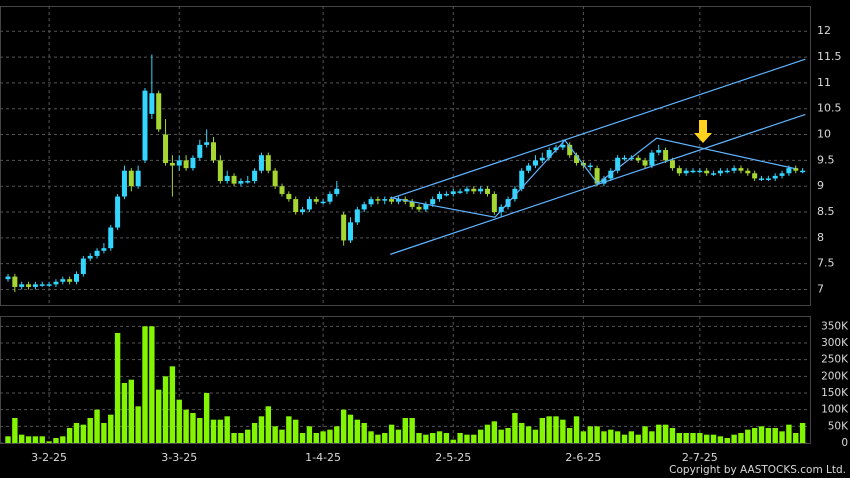 The height and width of the screenshot is (478, 850). I want to click on x-tick-label: 2-5-25, so click(453, 457).